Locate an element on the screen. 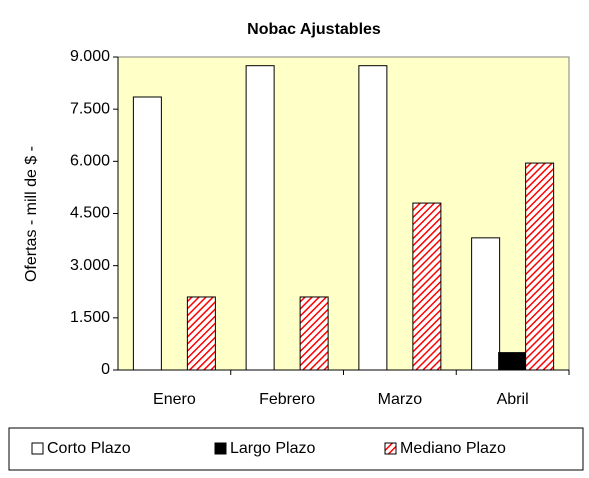 This screenshot has width=589, height=478. y-tick-label: 6.000 is located at coordinates (90, 161).